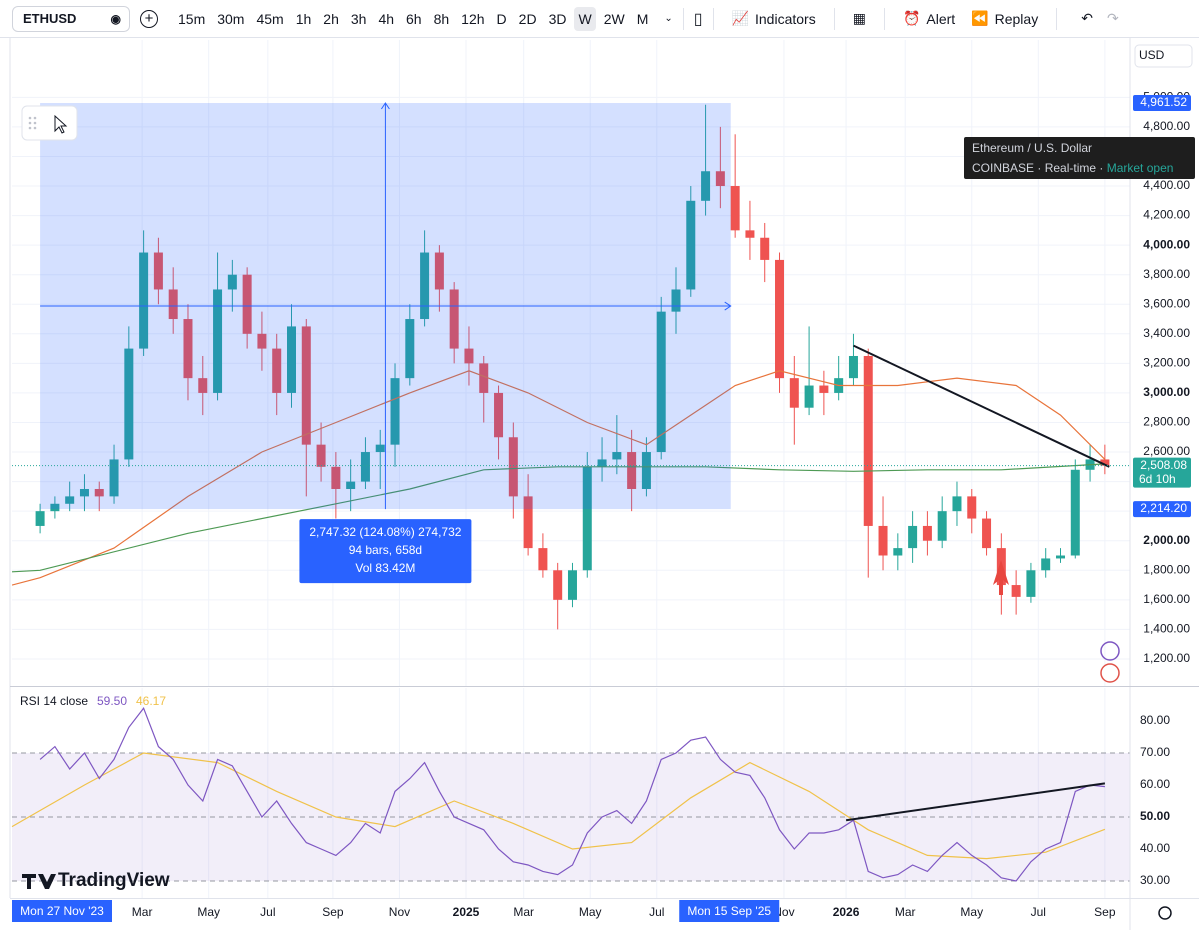  What do you see at coordinates (386, 18) in the screenshot?
I see `interval: 4h` at bounding box center [386, 18].